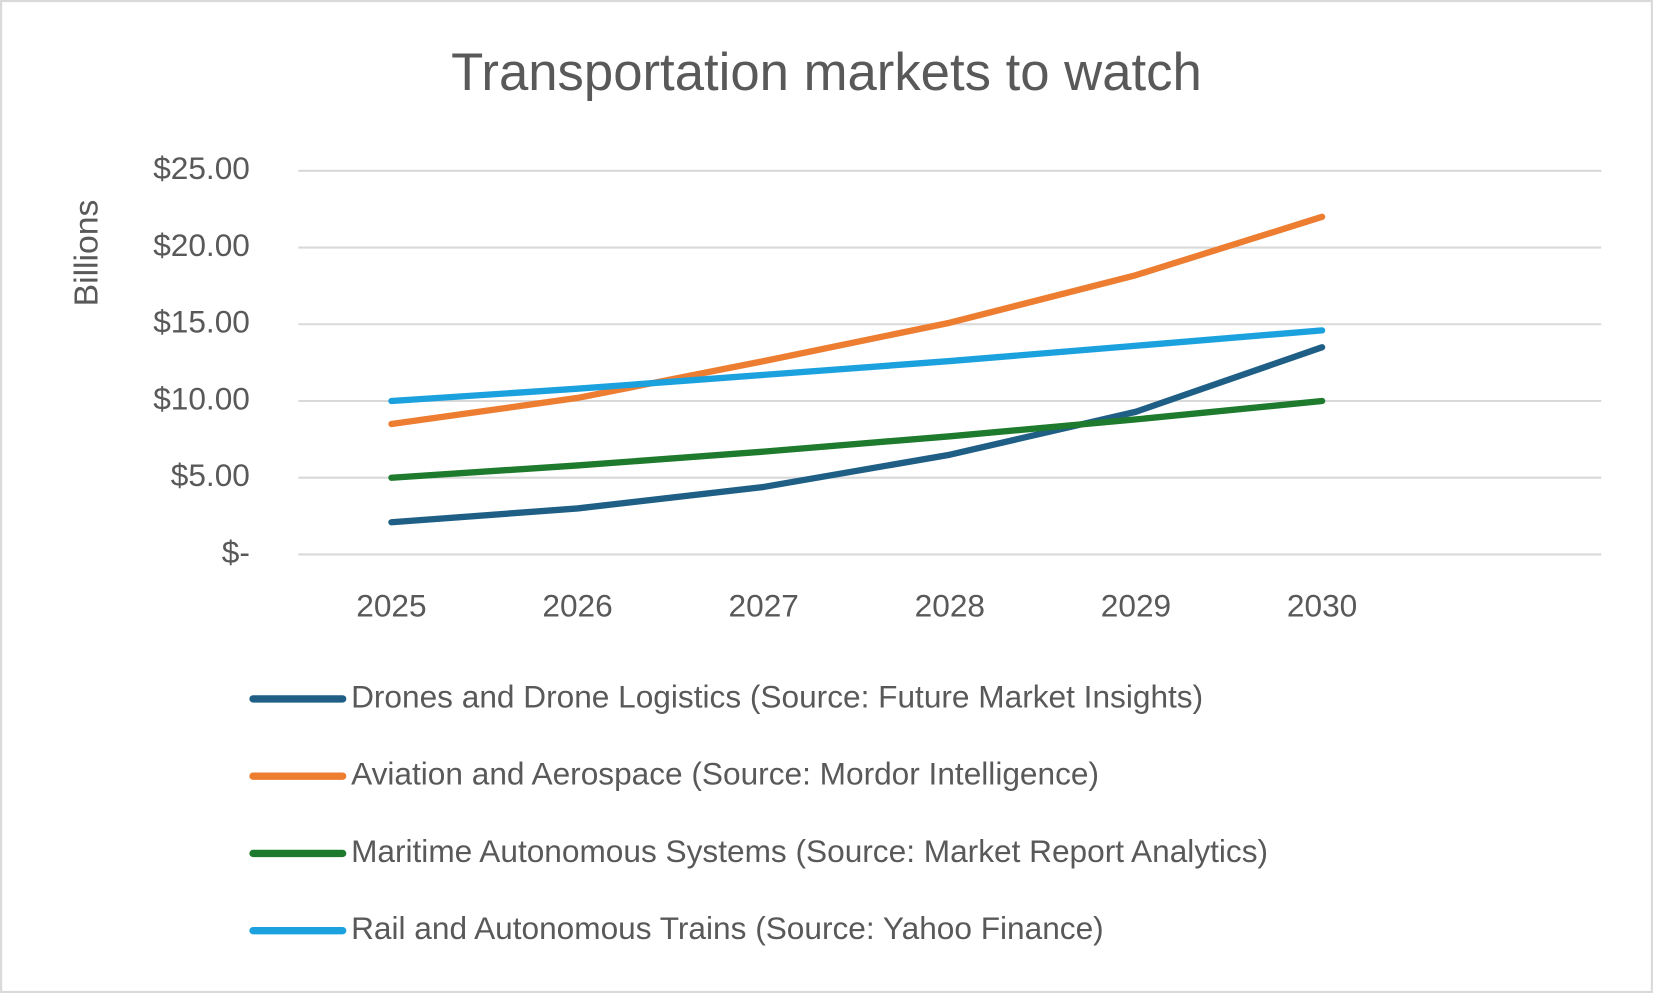  I want to click on x-tick-label: 2028, so click(950, 606).